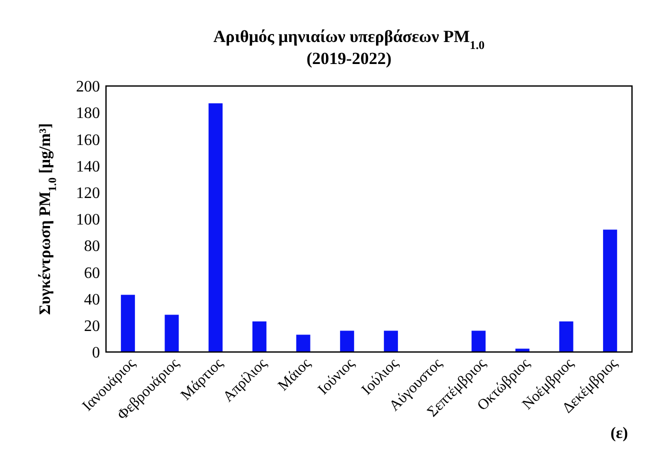 This screenshot has height=452, width=647. Describe the element at coordinates (349, 58) in the screenshot. I see `chart-subtitle: (2019-2022)` at that location.